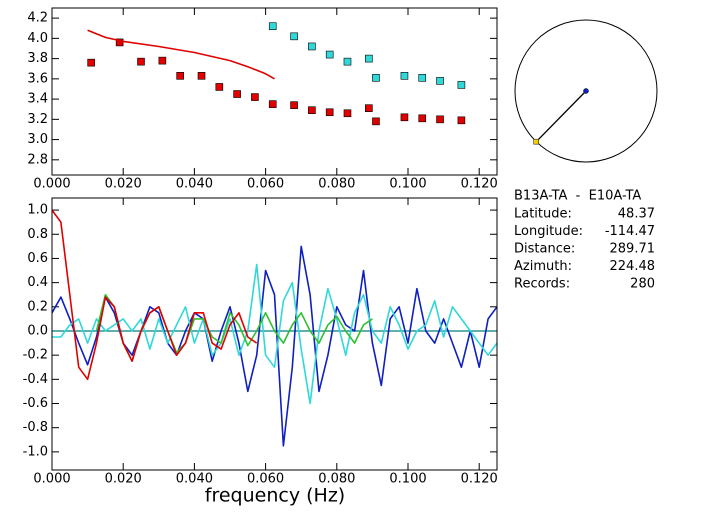  I want to click on info-value: 289.71, so click(633, 249).